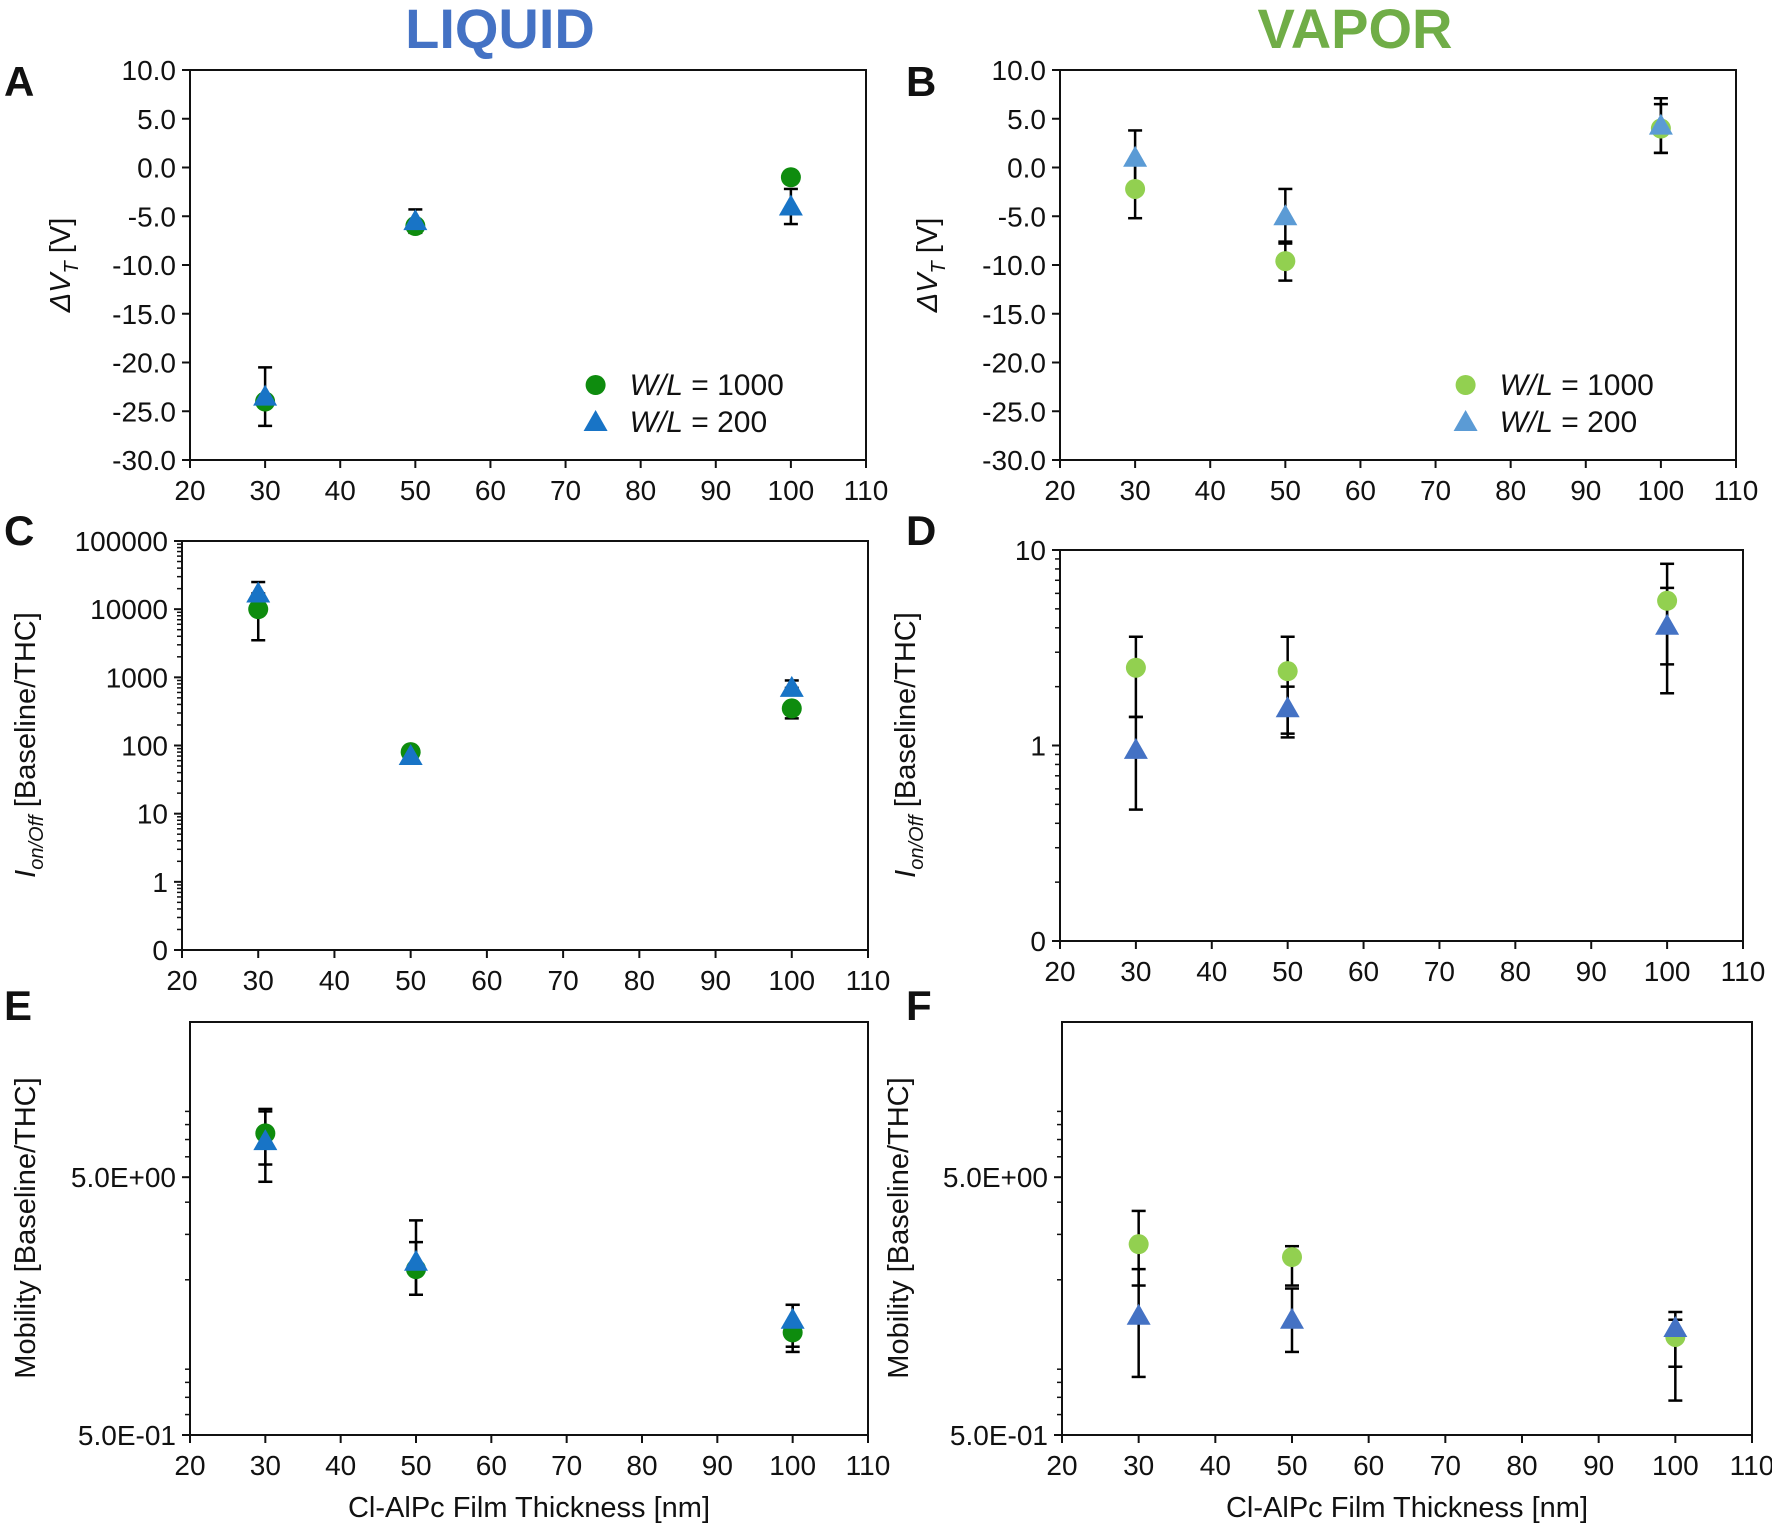 The image size is (1772, 1536). I want to click on y-axis-label: ΔVT [V], so click(64, 266).